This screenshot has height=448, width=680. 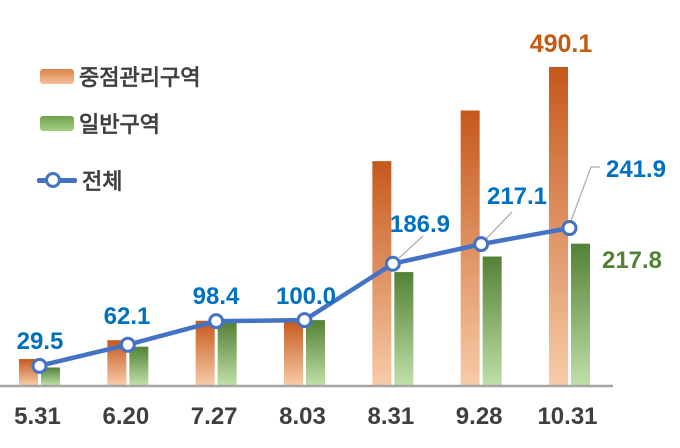 What do you see at coordinates (57, 123) in the screenshot?
I see `general-zone-swatch-icon` at bounding box center [57, 123].